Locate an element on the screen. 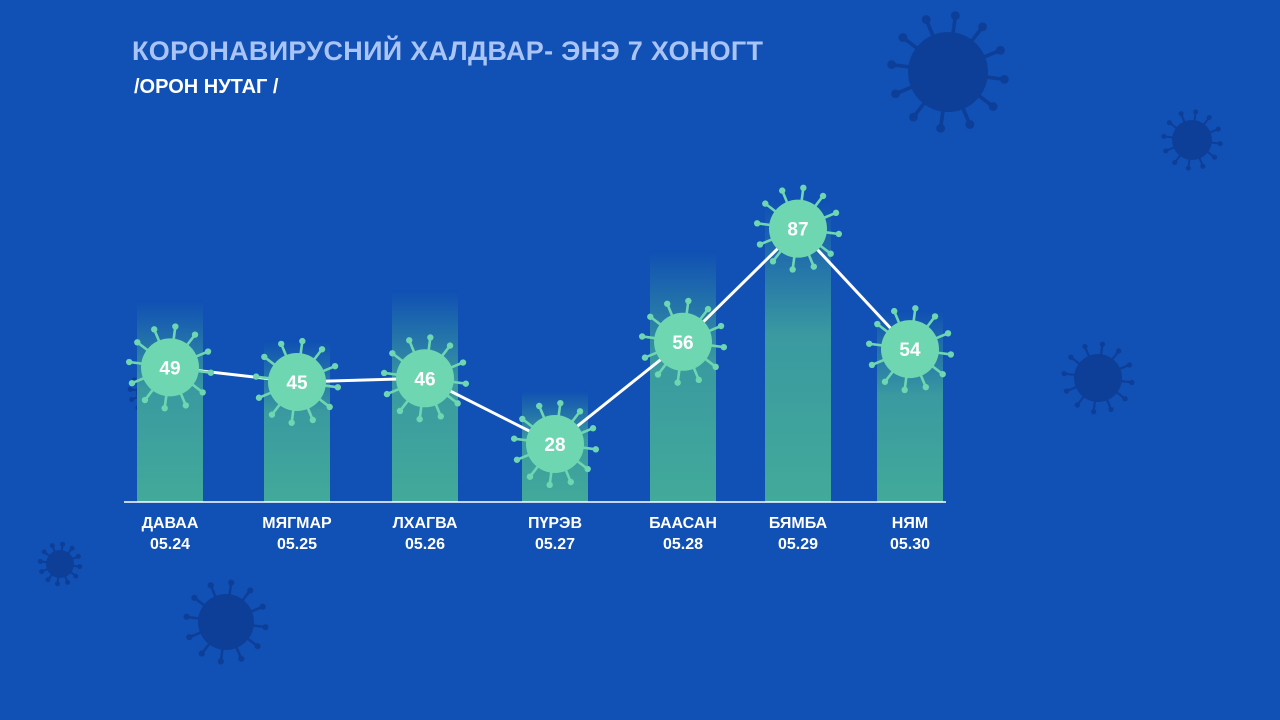  data-label-7: 54 is located at coordinates (910, 350).